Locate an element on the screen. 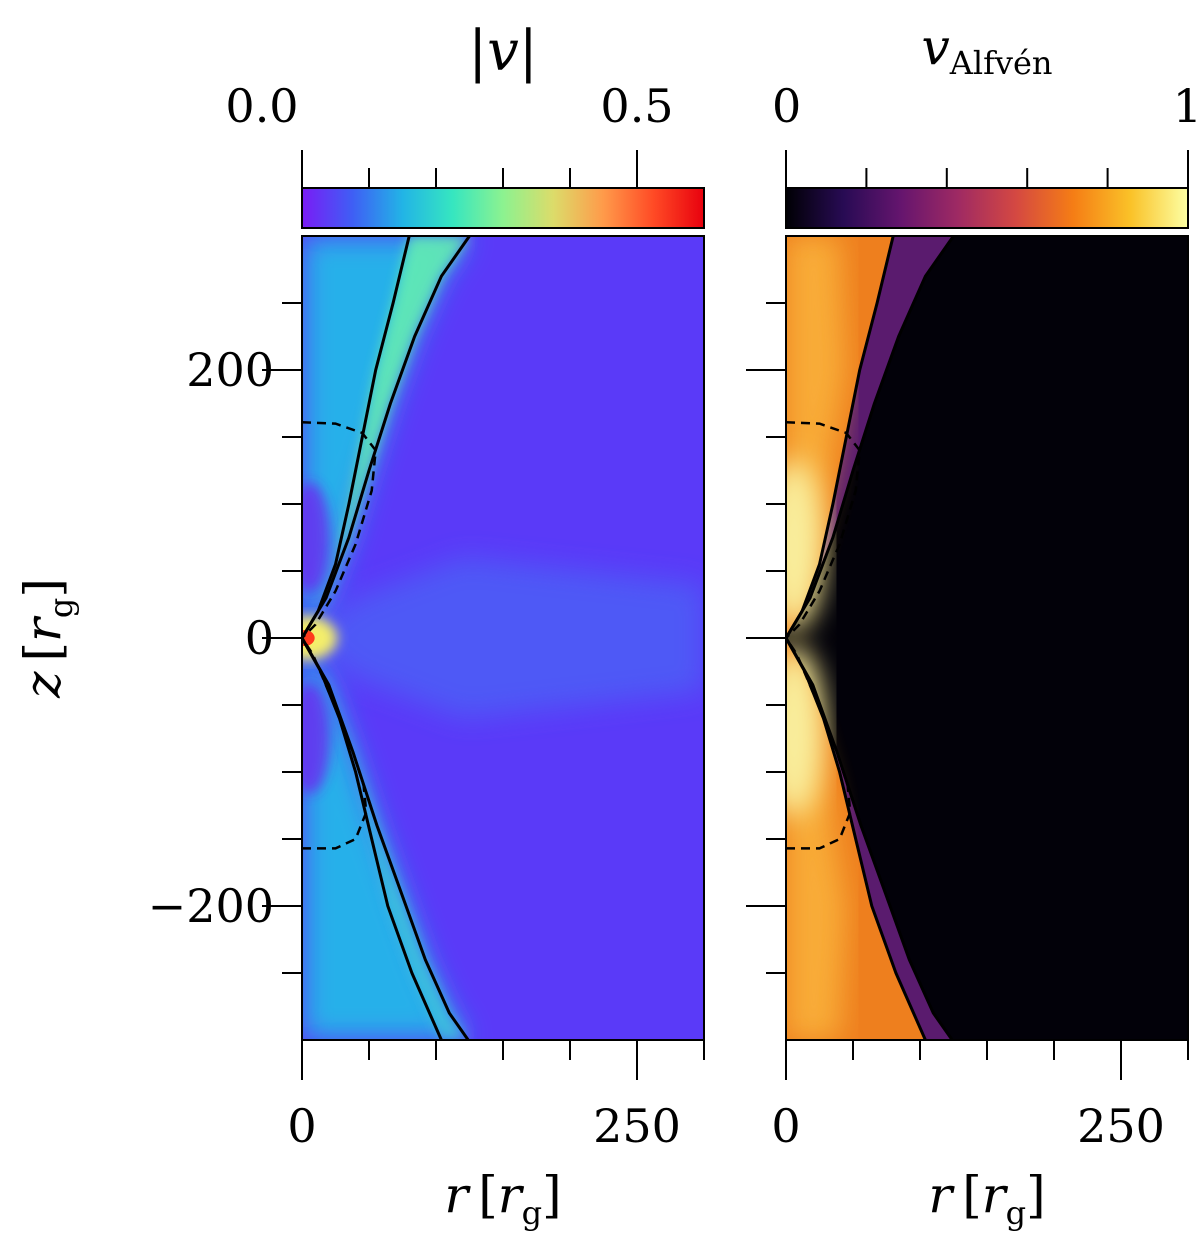  x-label-right-unit-sub: g is located at coordinates (1016, 1213).